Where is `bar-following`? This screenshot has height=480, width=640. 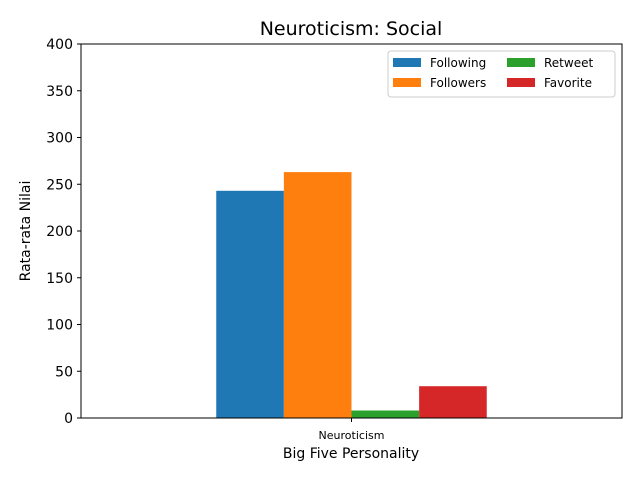 bar-following is located at coordinates (250, 304).